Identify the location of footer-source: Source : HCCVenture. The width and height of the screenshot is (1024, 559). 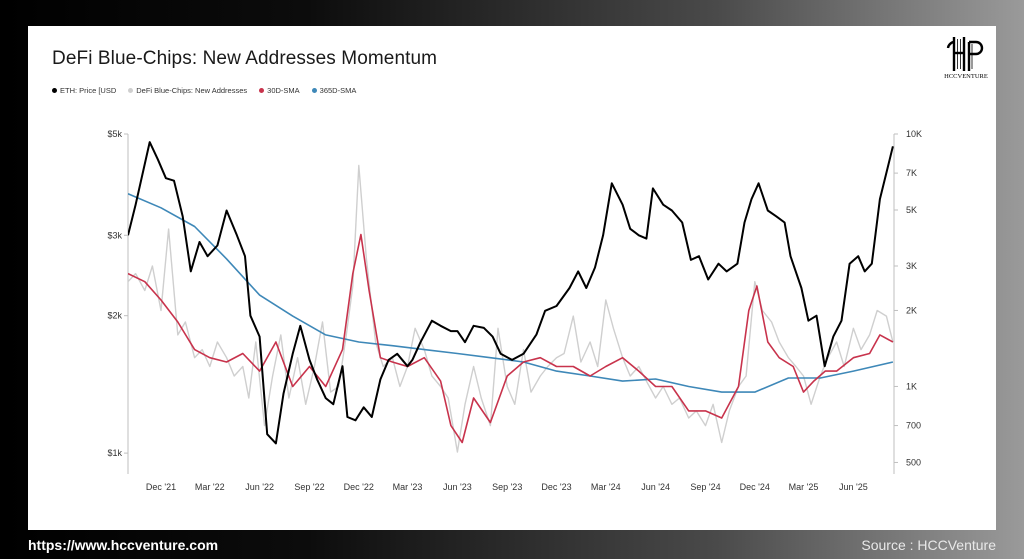
(928, 545).